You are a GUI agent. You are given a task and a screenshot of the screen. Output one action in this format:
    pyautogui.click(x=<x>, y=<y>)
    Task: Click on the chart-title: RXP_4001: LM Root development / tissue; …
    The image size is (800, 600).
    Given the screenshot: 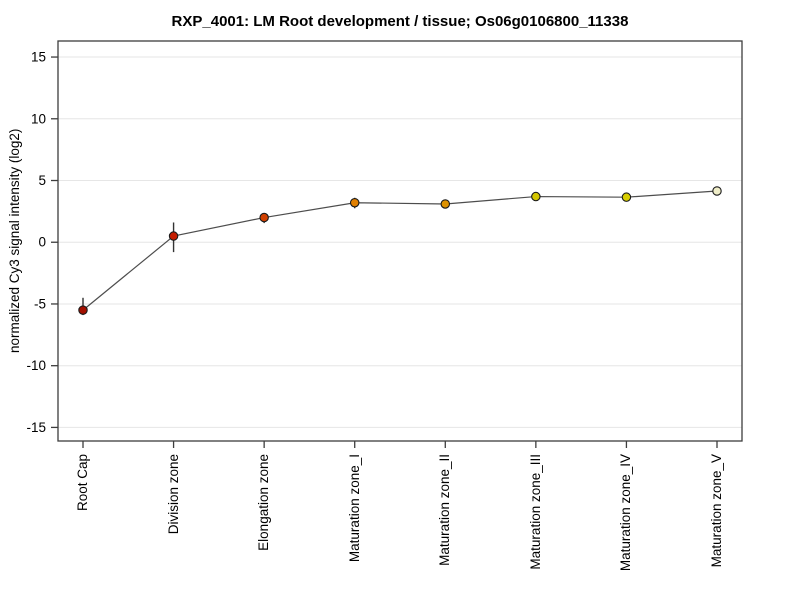 What is the action you would take?
    pyautogui.click(x=400, y=21)
    